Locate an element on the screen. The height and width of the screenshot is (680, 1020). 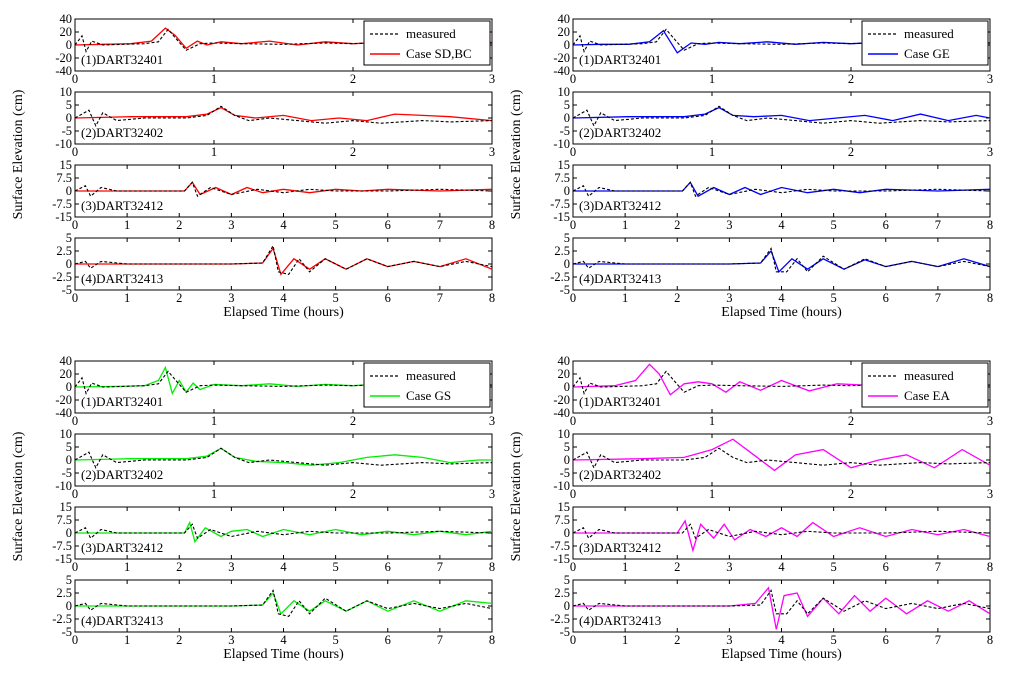
y-tick-label: 20 is located at coordinates (564, 32).